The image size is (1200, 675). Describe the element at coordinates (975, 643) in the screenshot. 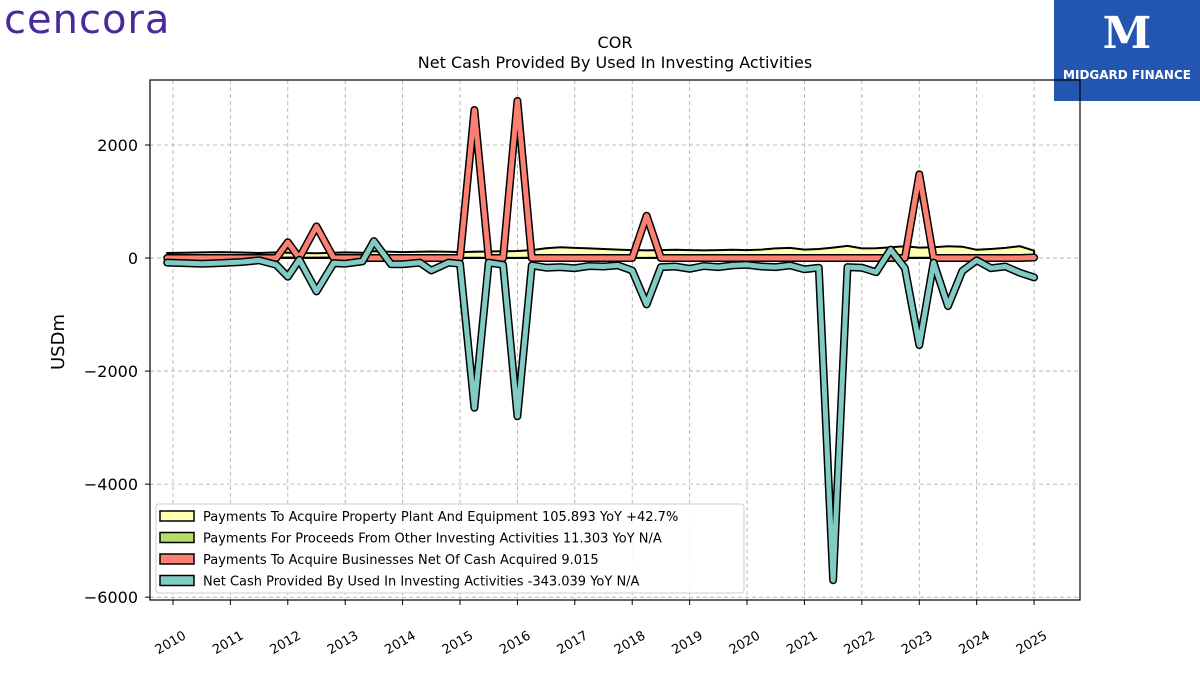

I see `x-tick-label: 2024` at that location.